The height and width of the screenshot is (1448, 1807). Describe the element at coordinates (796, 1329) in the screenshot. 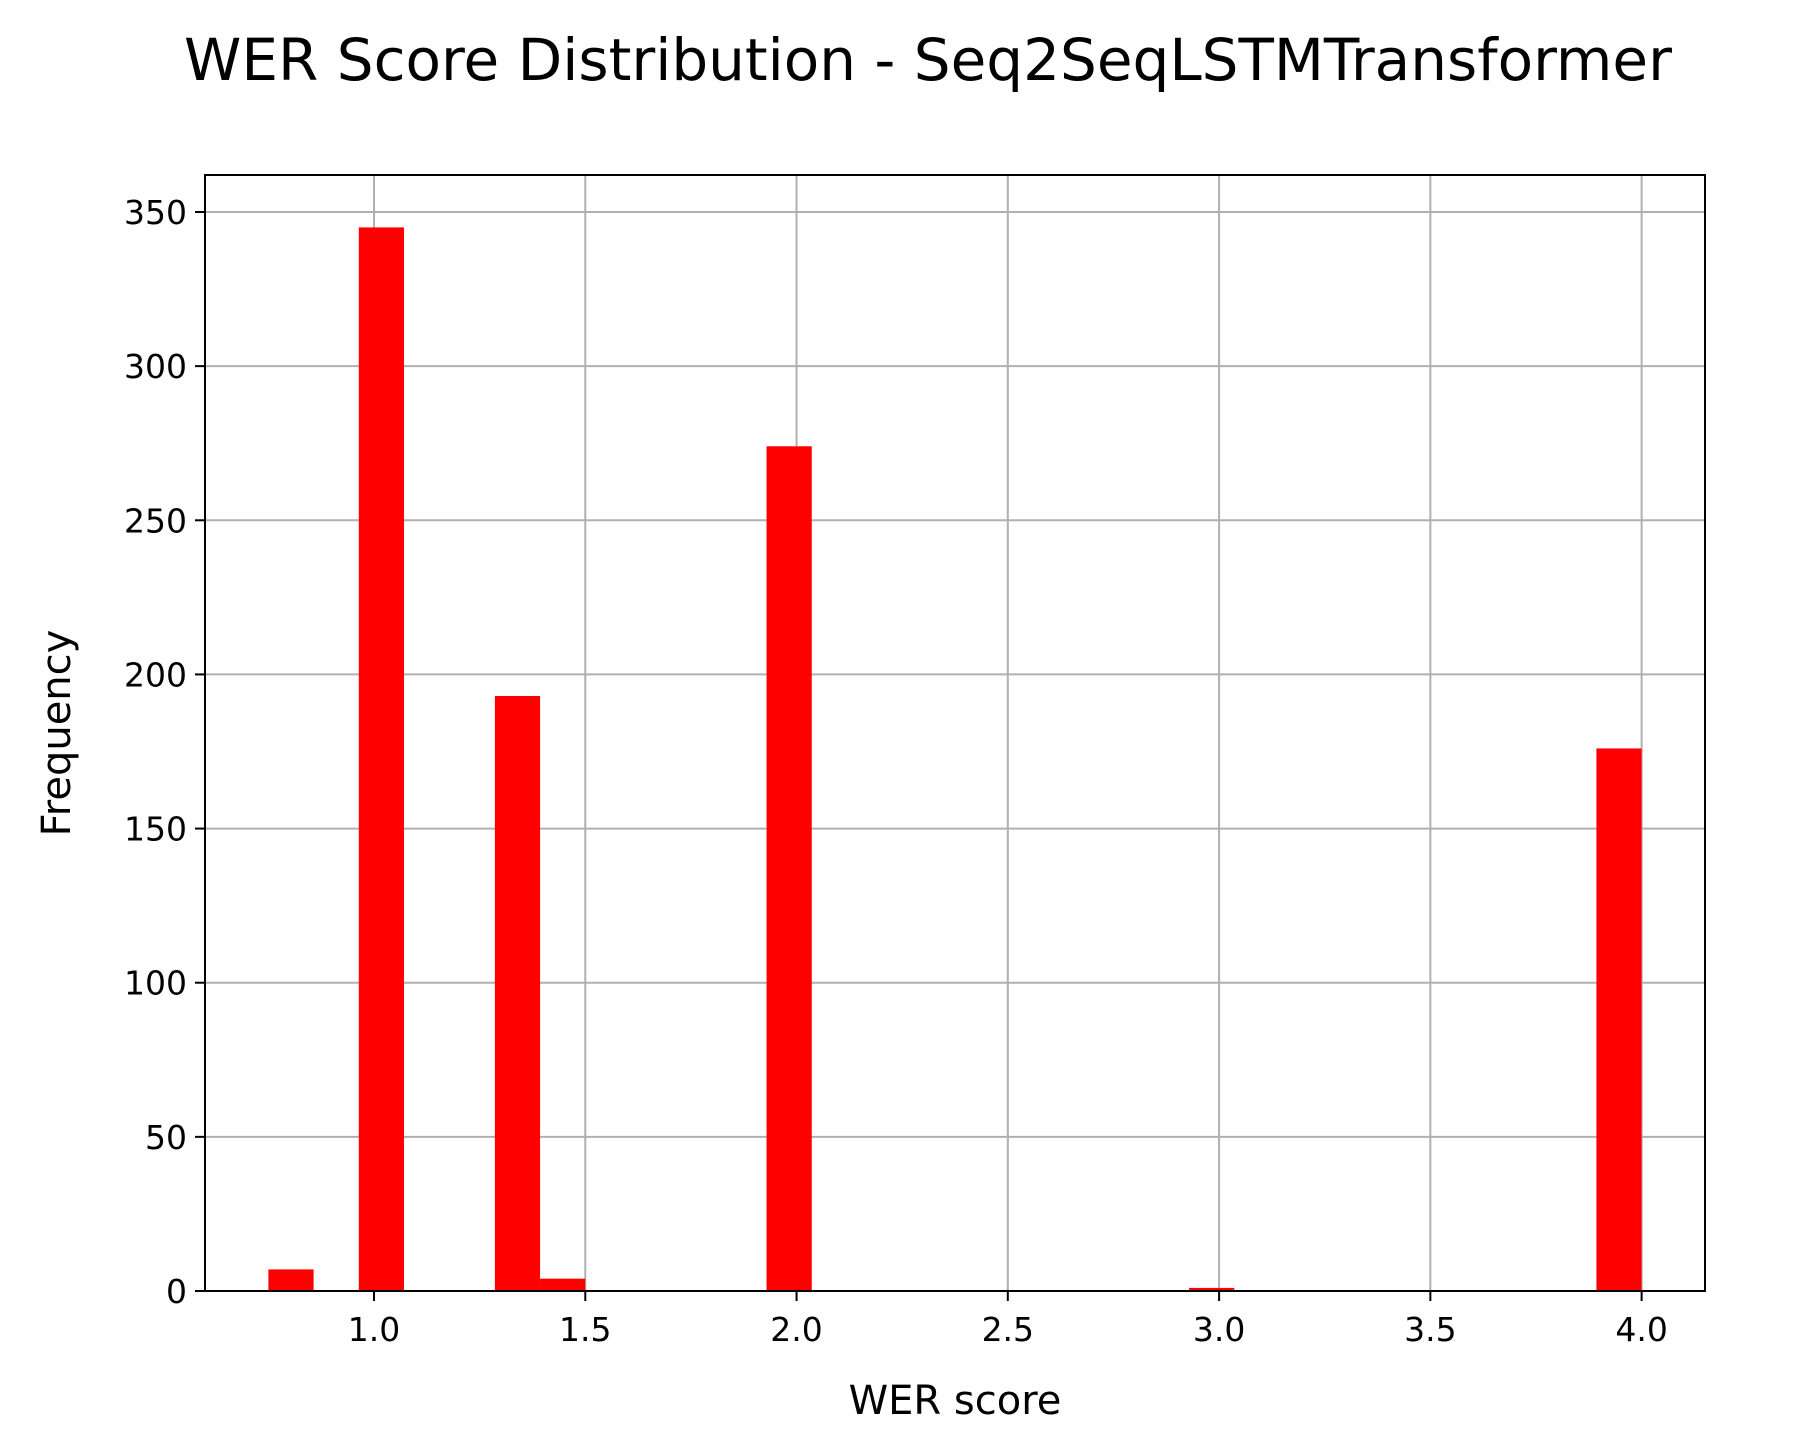

I see `x-tick-label: 2.0` at that location.